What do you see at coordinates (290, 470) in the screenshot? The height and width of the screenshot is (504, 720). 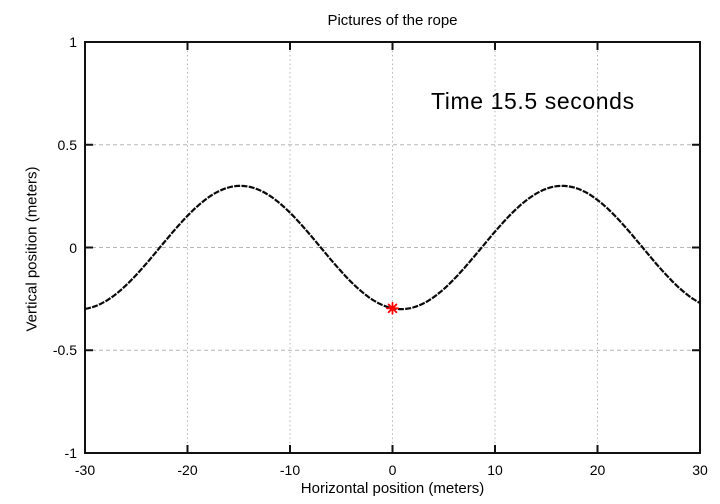 I see `x-tick-label: -10` at bounding box center [290, 470].